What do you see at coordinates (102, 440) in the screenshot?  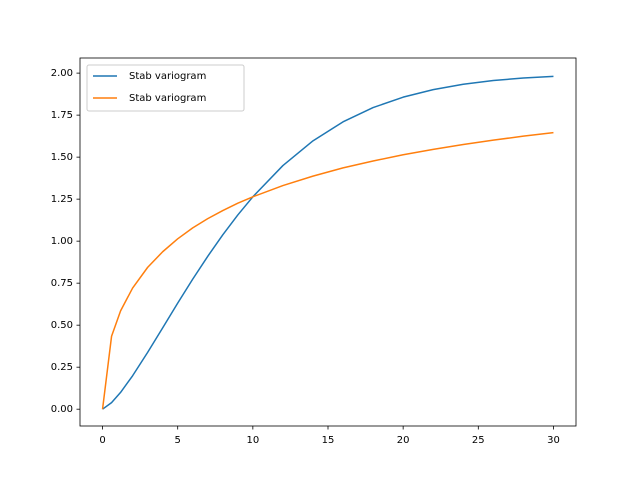 I see `x-tick-label: 0` at bounding box center [102, 440].